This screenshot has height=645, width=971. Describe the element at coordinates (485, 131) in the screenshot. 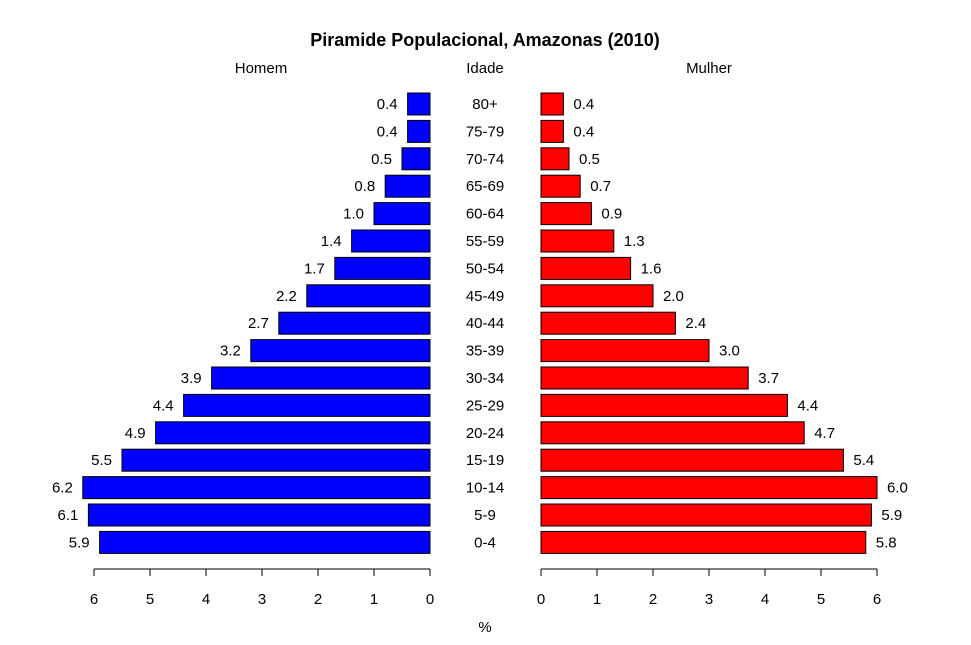

I see `age-group-label: 75-79` at that location.